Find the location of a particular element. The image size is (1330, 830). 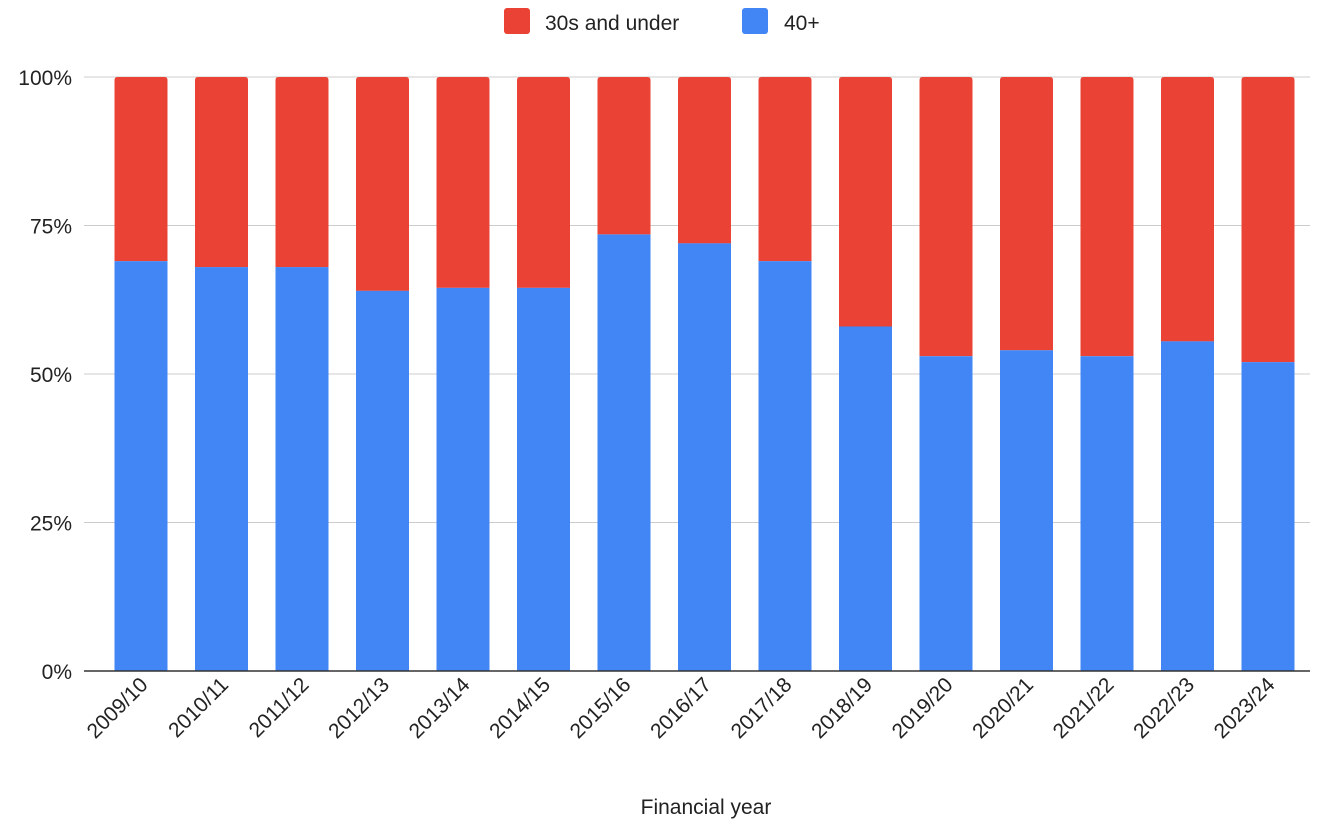

x-tick-label: 2009/10 is located at coordinates (118, 708).